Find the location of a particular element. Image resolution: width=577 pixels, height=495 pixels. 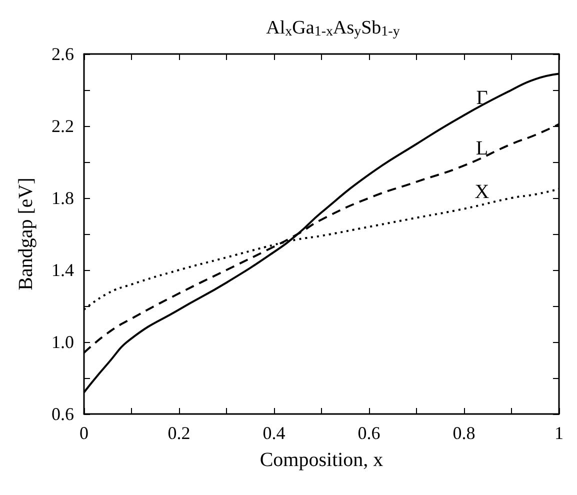

series-label: L is located at coordinates (482, 149).